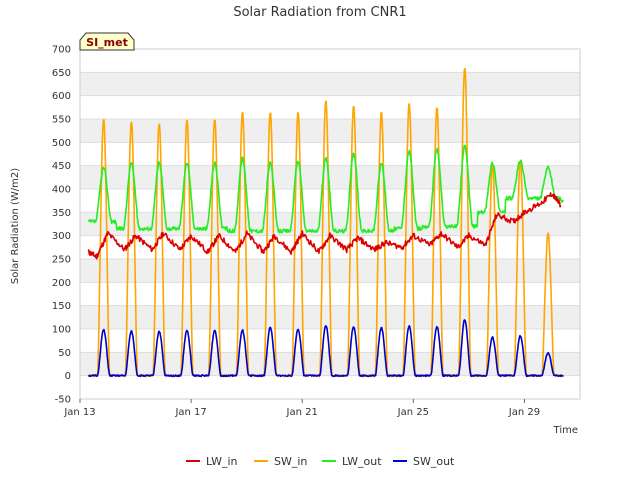 This screenshot has width=640, height=480. Describe the element at coordinates (61, 96) in the screenshot. I see `y-tick-label: 600` at that location.